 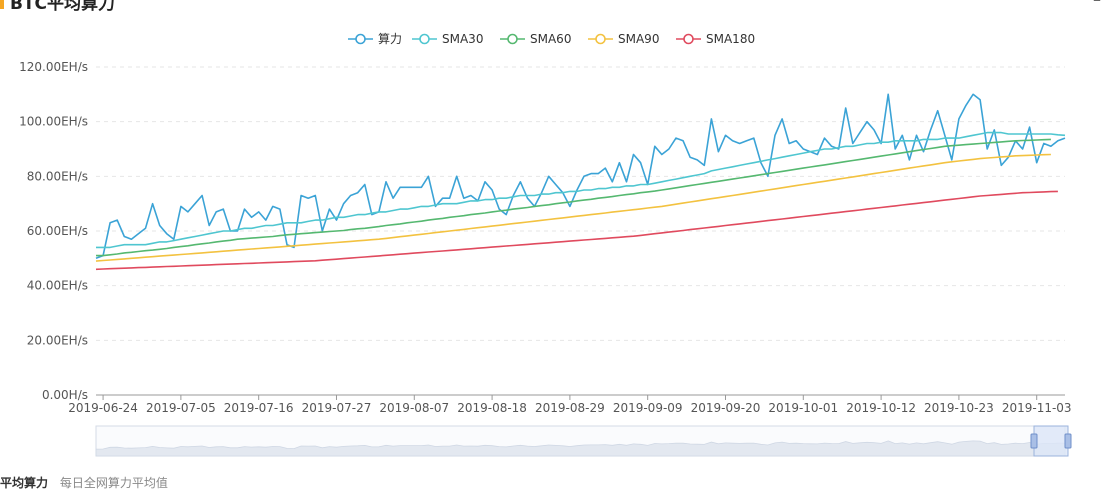 What do you see at coordinates (113, 483) in the screenshot?
I see `footer-desc-text: 每日全网算力平均值` at bounding box center [113, 483].